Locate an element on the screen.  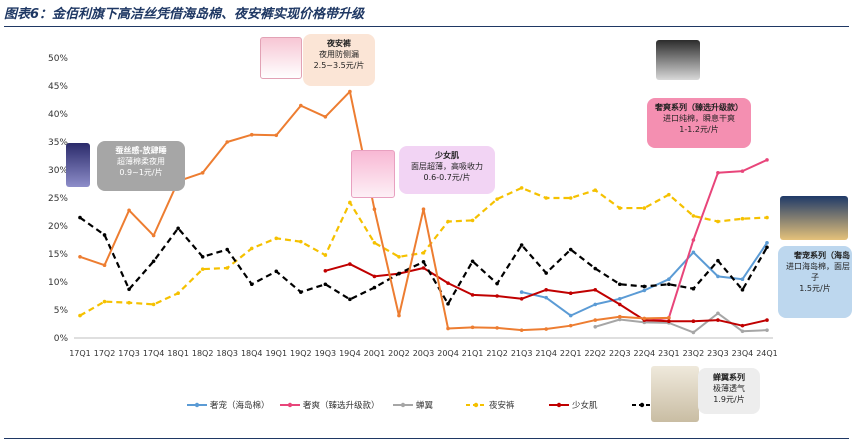
legend-label: 蝉翼 is located at coordinates (425, 405).